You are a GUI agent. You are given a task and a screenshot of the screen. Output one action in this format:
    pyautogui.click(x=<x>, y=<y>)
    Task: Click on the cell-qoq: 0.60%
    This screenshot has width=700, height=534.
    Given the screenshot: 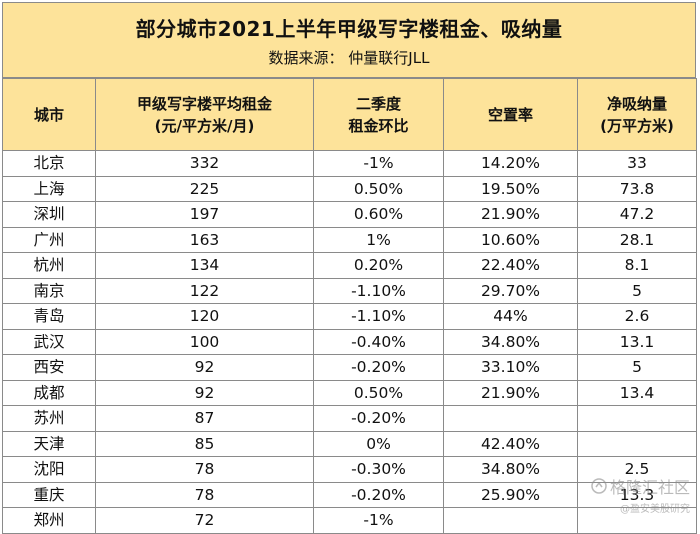 What is the action you would take?
    pyautogui.click(x=378, y=214)
    